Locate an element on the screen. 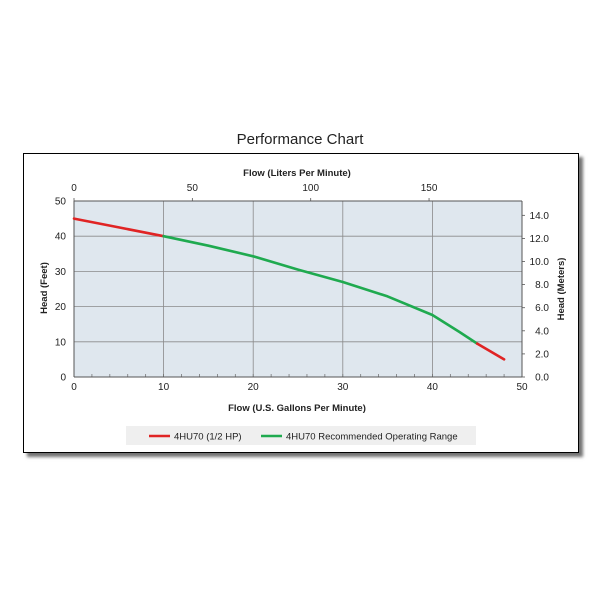 The image size is (600, 600). x2-axis-label: Flow (Liters Per Minute) is located at coordinates (297, 173).